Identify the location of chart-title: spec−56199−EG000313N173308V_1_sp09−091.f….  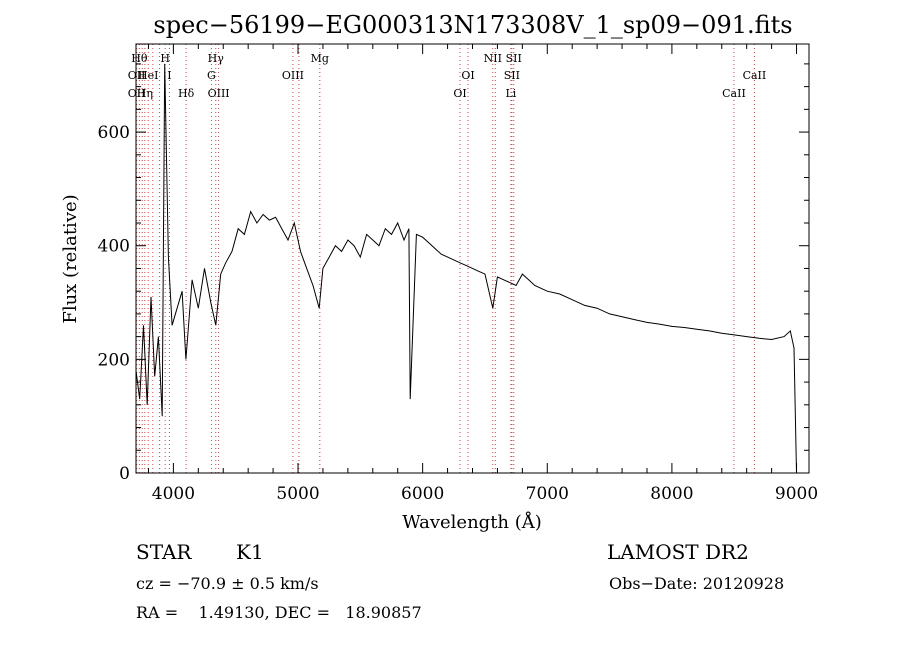
(472, 25).